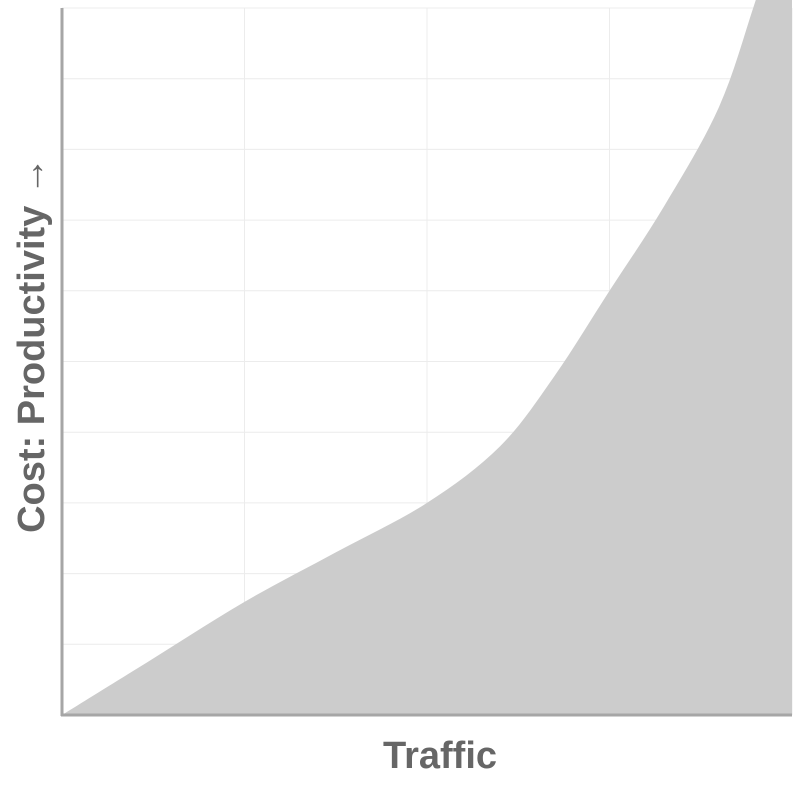 Image resolution: width=800 pixels, height=800 pixels. I want to click on x-axis-title: Traffic, so click(440, 756).